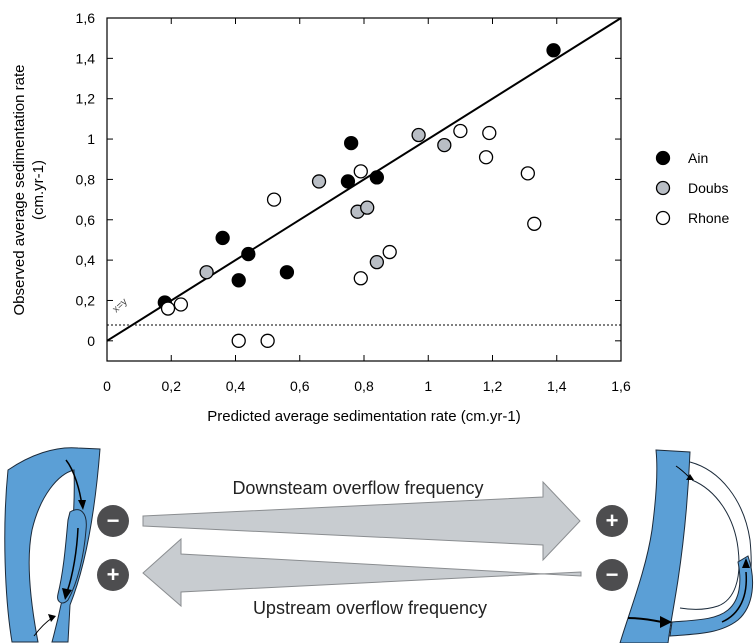 This screenshot has width=756, height=643. I want to click on legend-label-doubs: Doubs, so click(708, 188).